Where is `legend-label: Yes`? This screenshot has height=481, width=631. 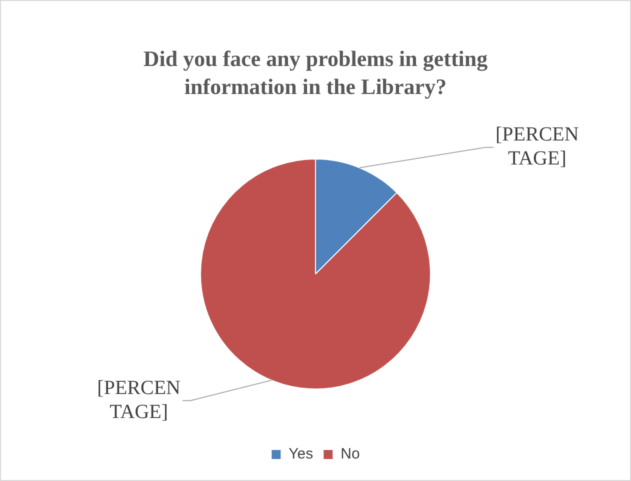
legend-label: Yes is located at coordinates (301, 454).